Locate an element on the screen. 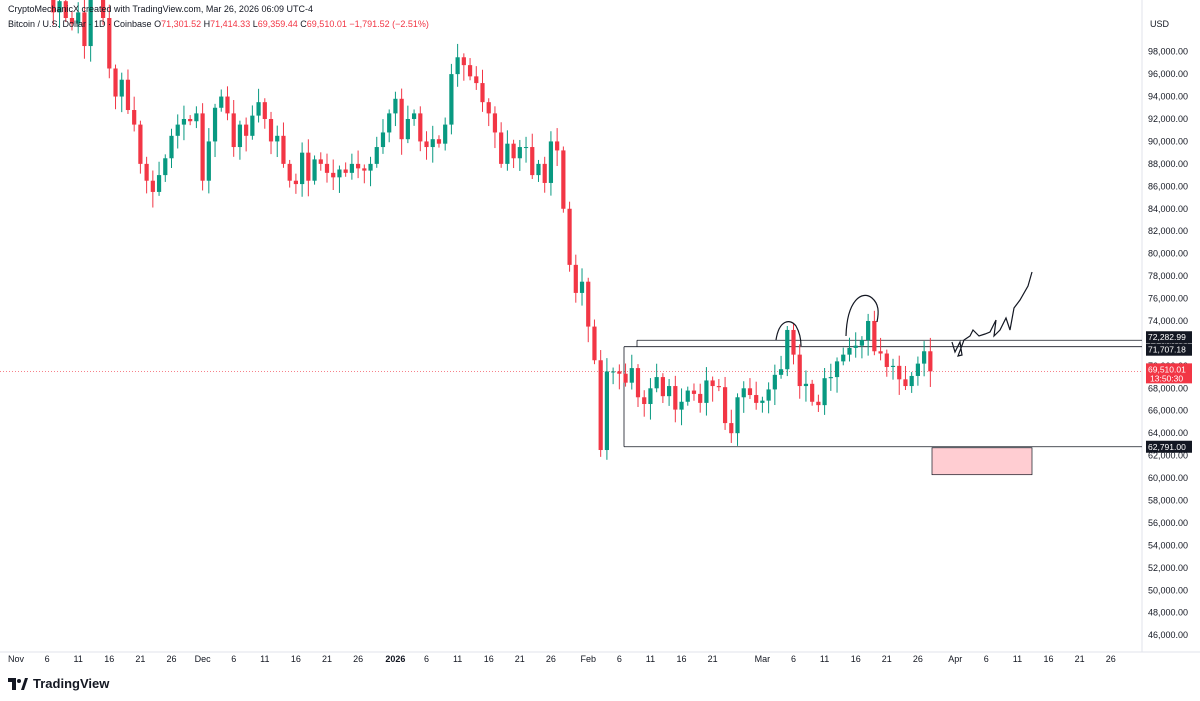  x-tick-label: 21 is located at coordinates (327, 659).